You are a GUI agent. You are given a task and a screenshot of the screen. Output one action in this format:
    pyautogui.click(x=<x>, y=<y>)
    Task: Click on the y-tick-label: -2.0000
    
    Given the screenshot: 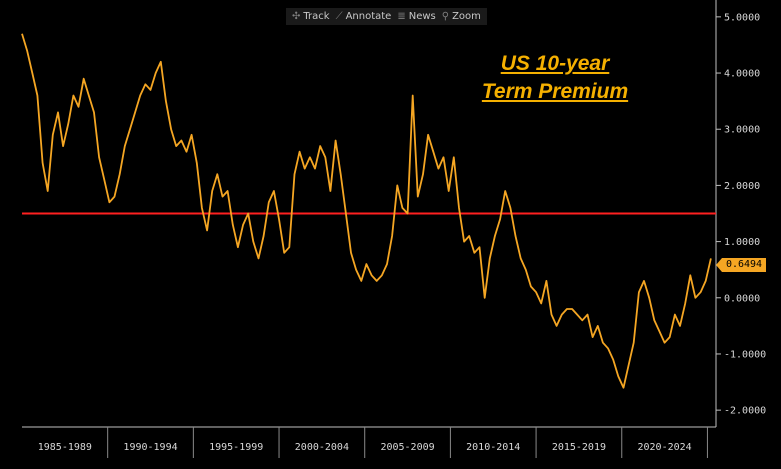 What is the action you would take?
    pyautogui.click(x=745, y=411)
    